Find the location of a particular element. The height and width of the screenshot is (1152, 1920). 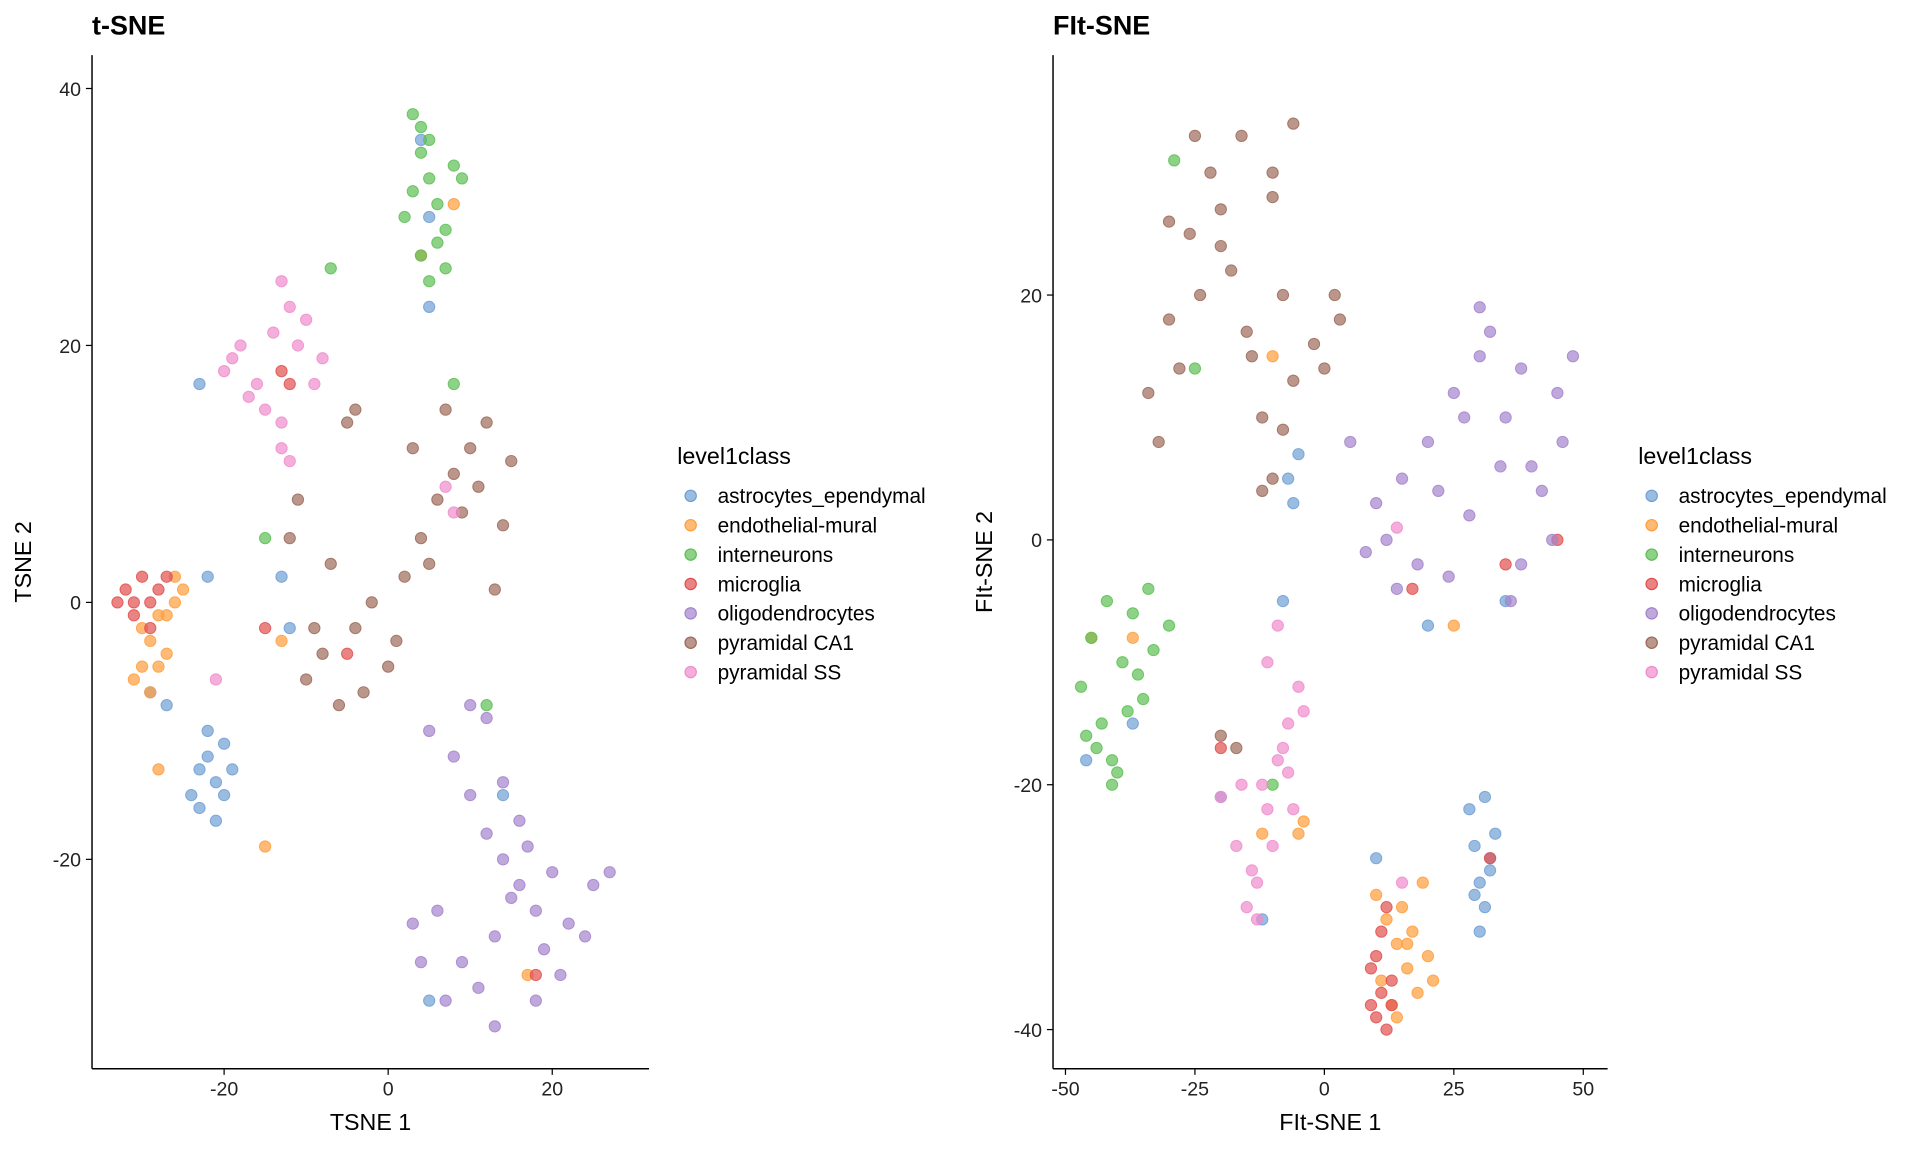

legend-label: pyramidal SS is located at coordinates (780, 672).